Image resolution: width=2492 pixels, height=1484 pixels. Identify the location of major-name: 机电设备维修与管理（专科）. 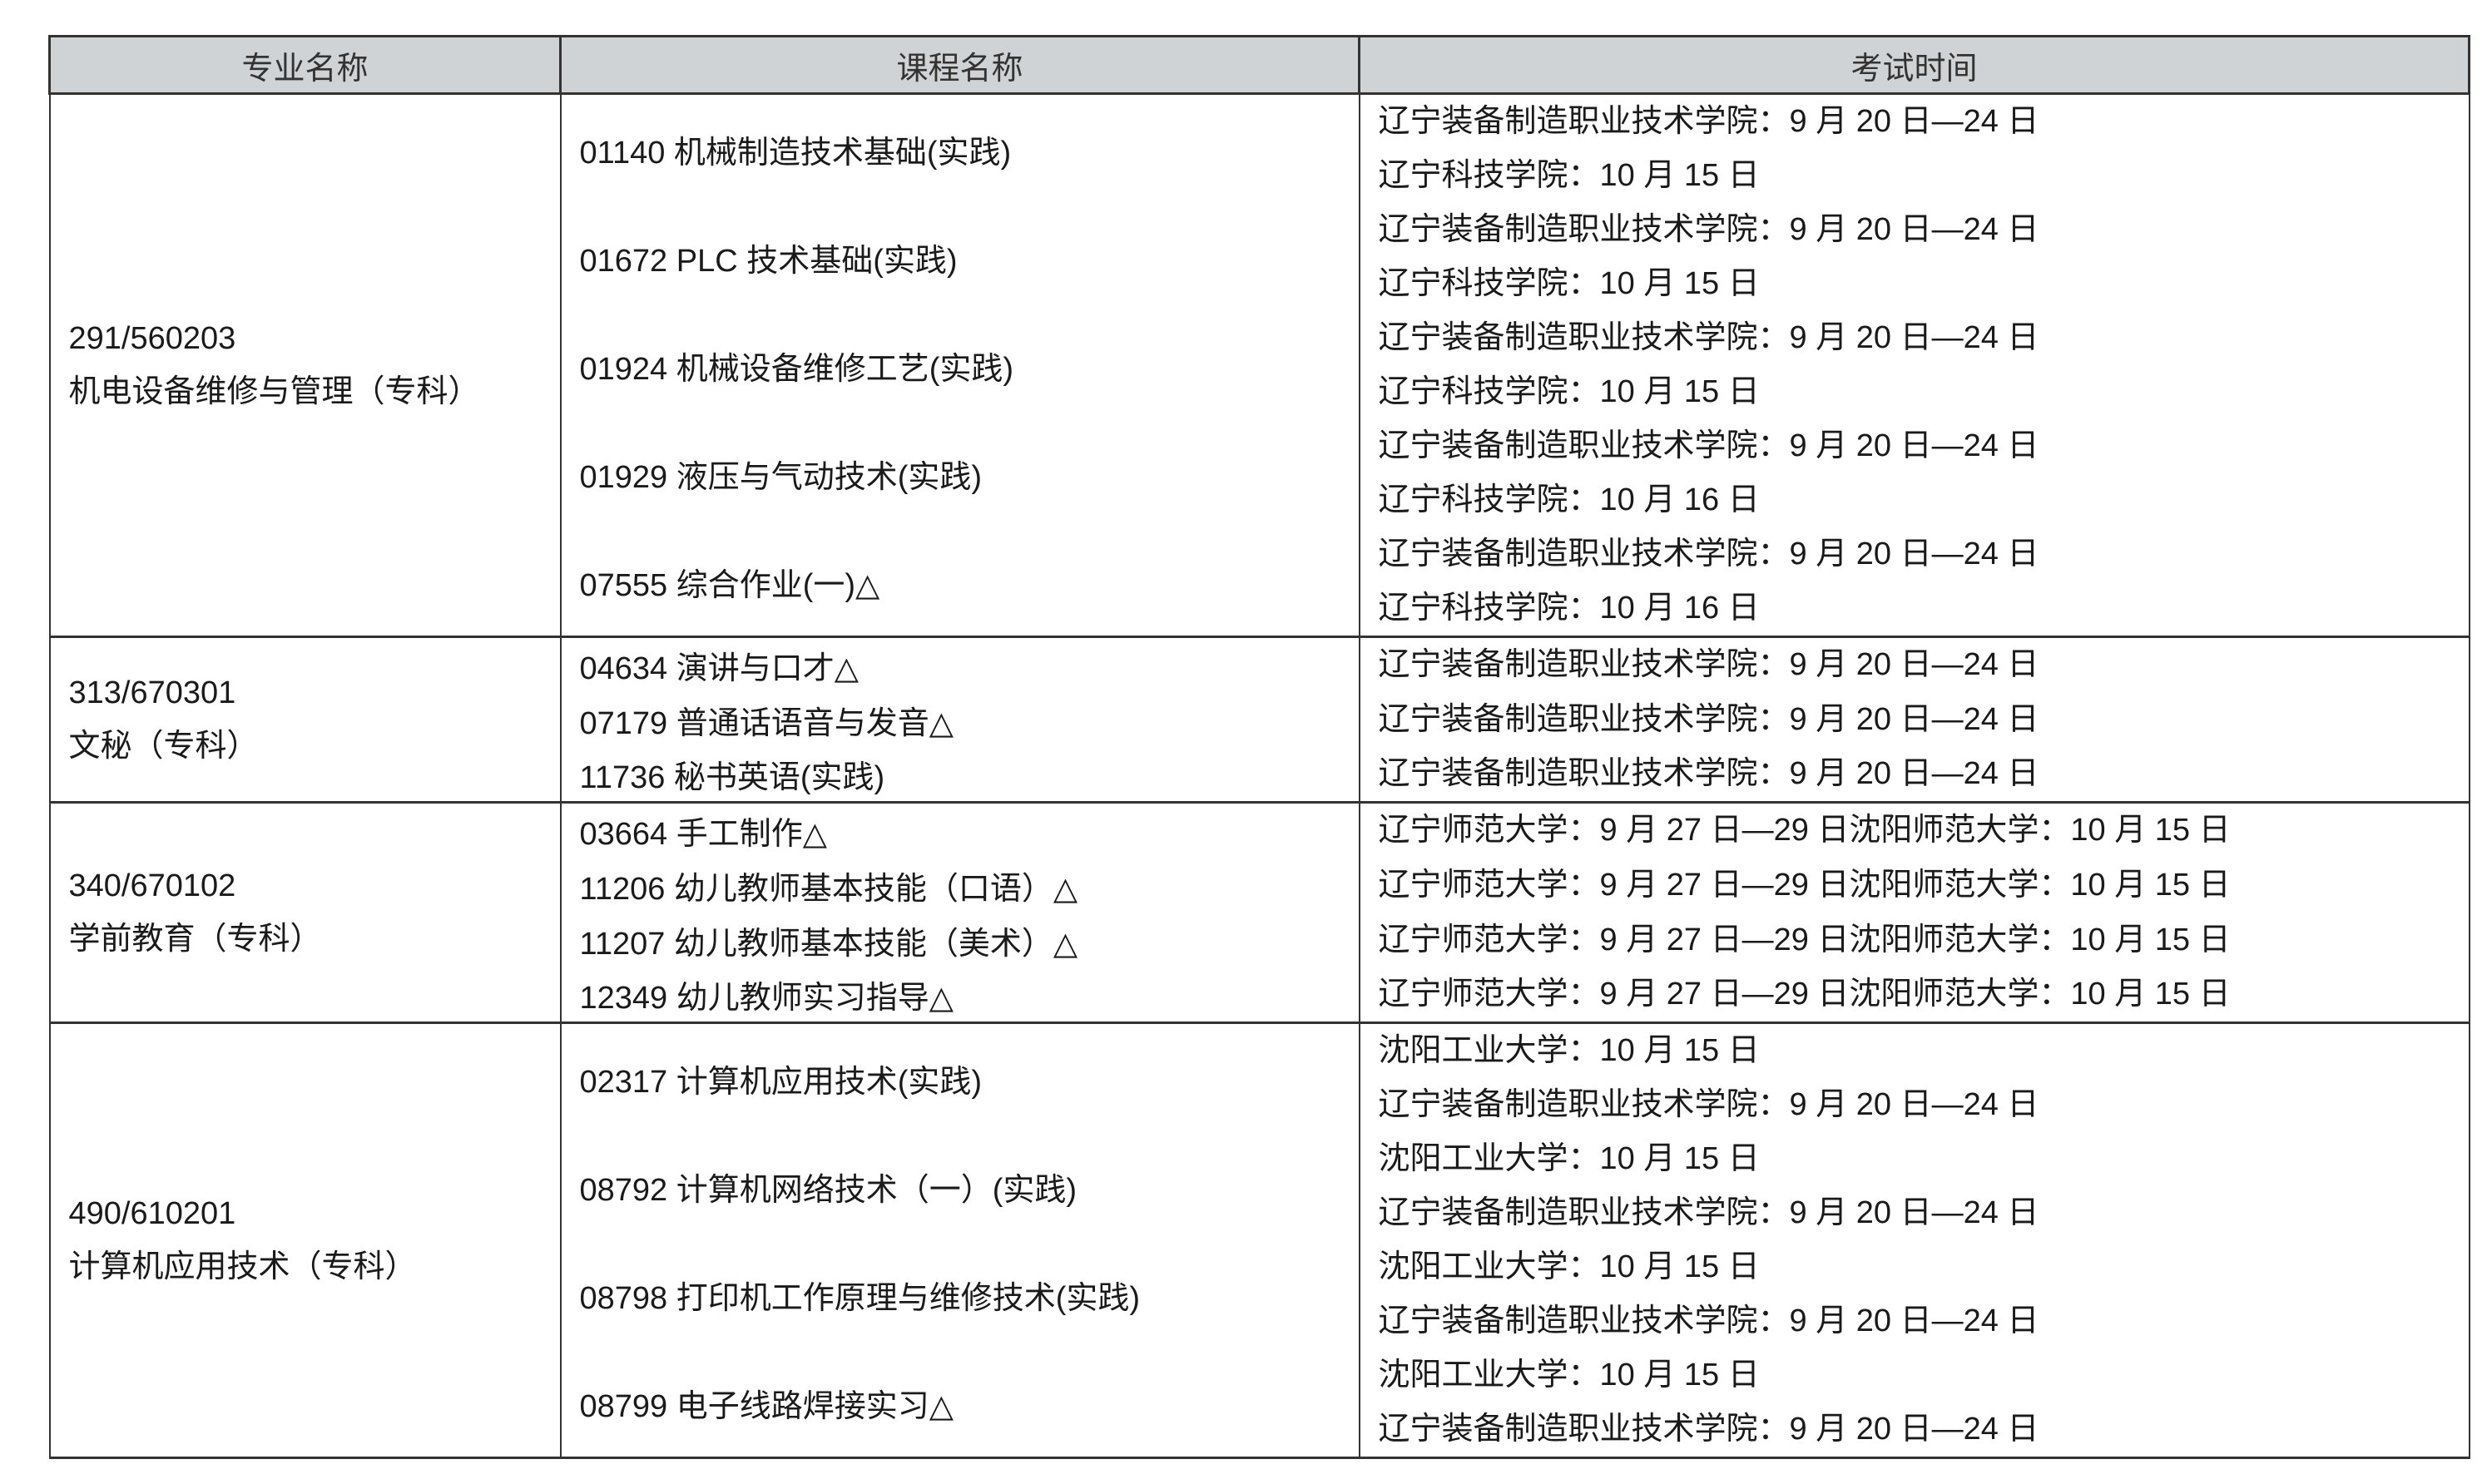
(274, 391).